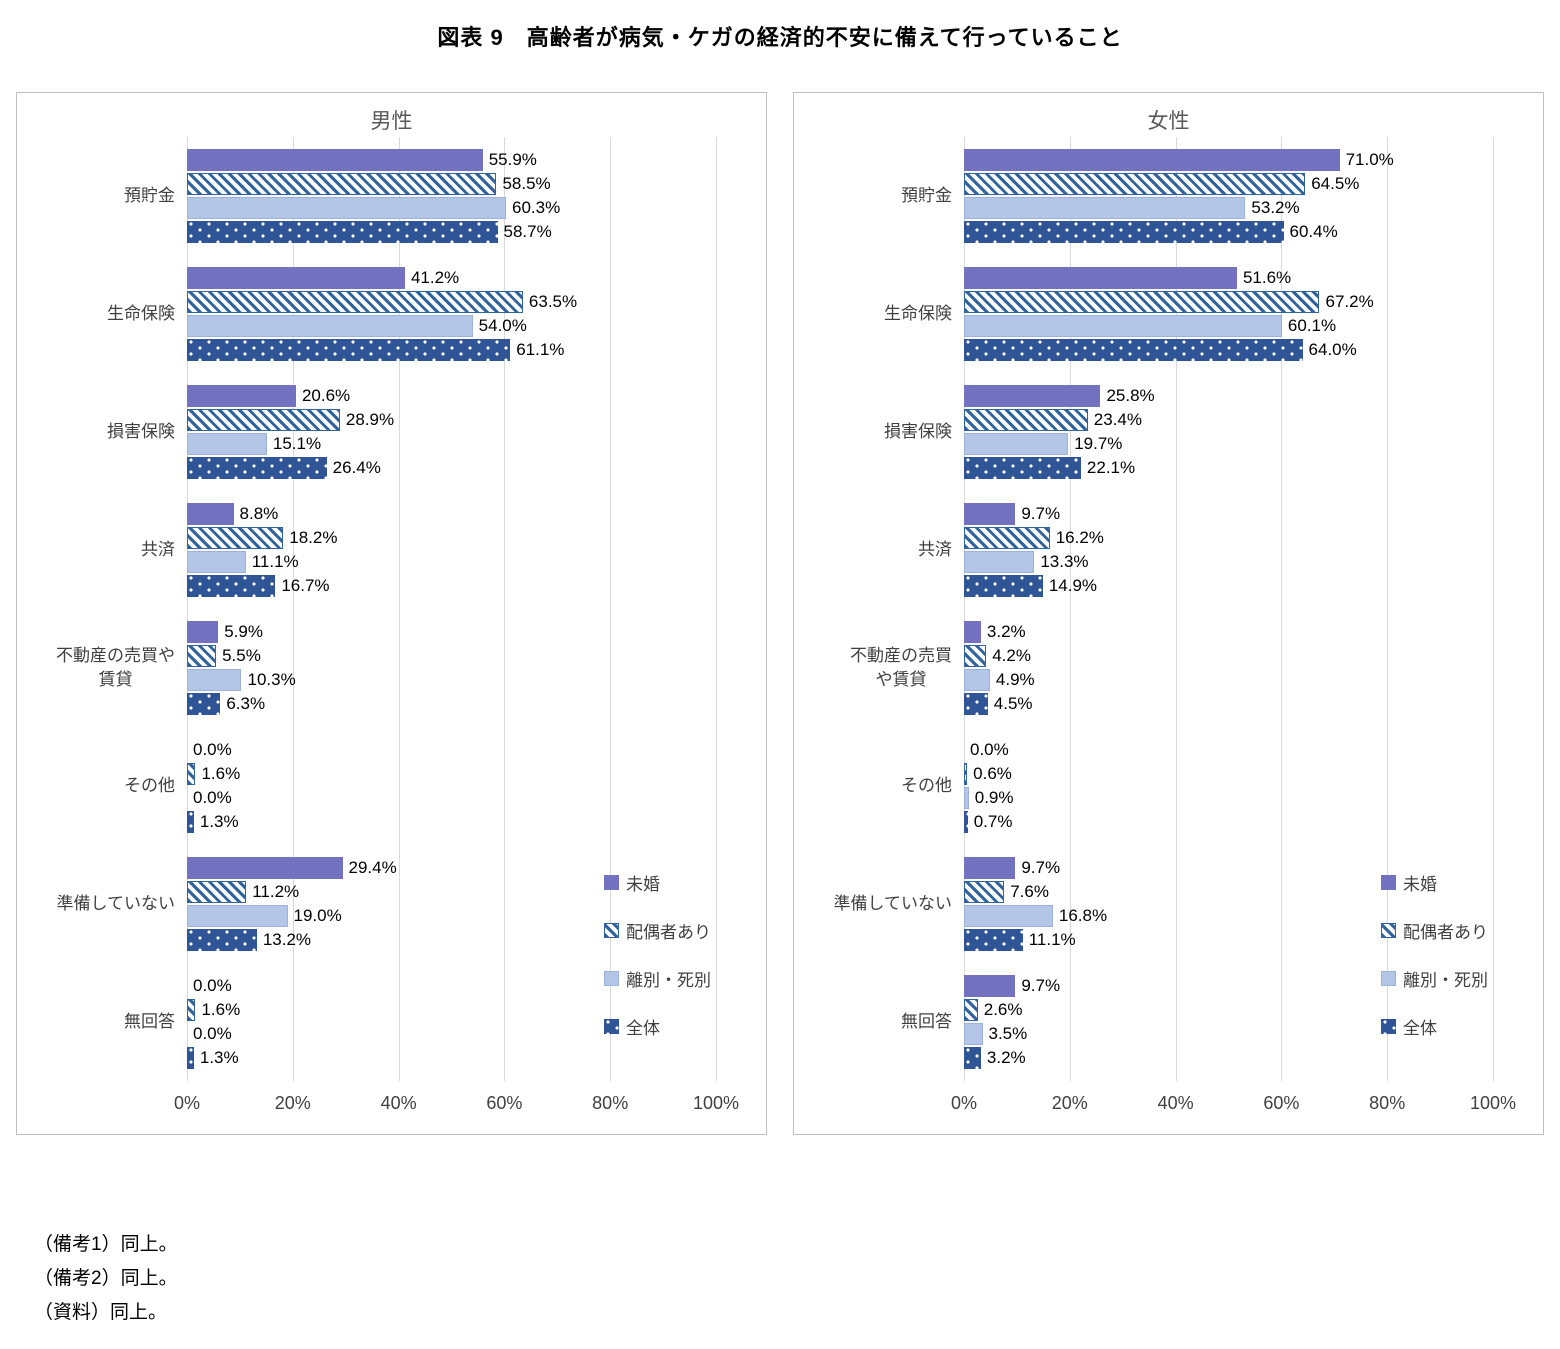  I want to click on category-label: 準備していない, so click(102, 904).